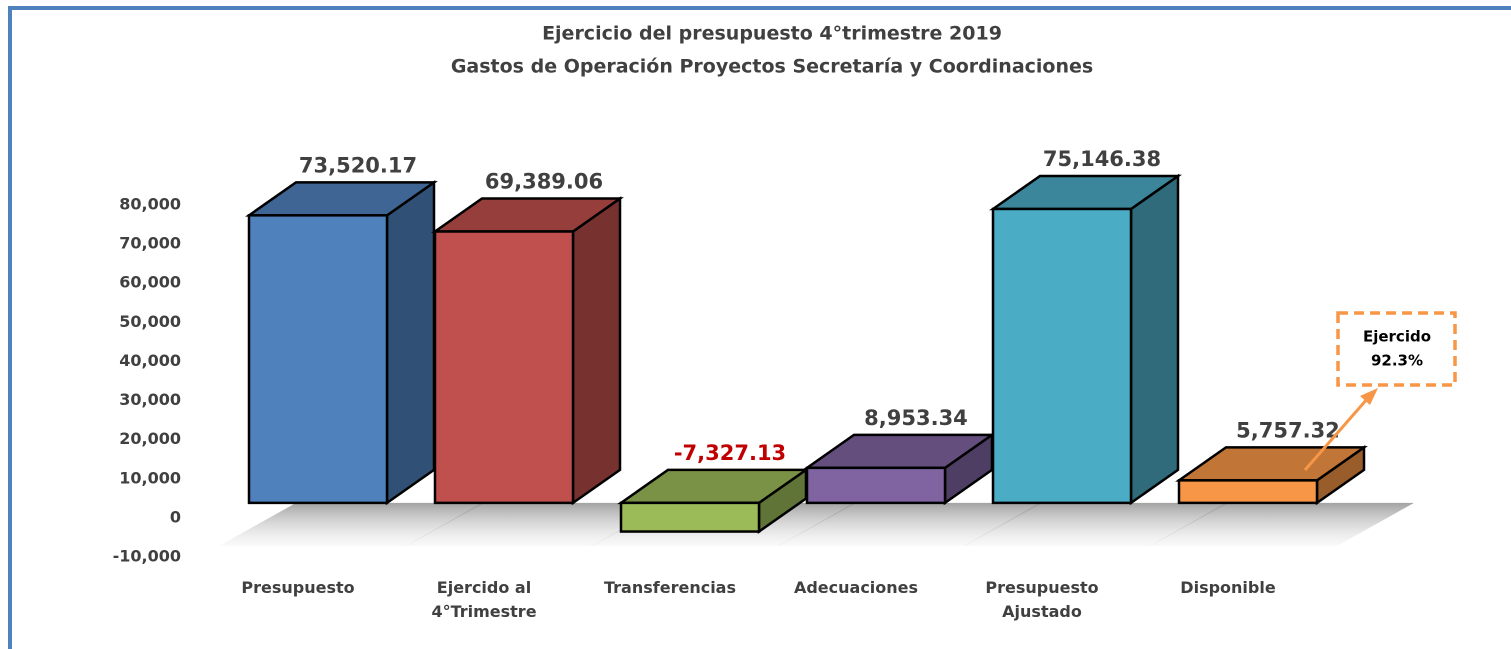  What do you see at coordinates (1397, 361) in the screenshot?
I see `annotation-text: 92.3%` at bounding box center [1397, 361].